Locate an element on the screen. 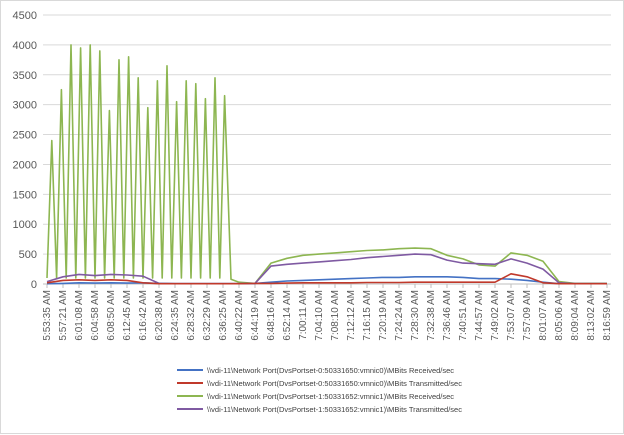 This screenshot has height=435, width=624. y-tick-label: 4500 is located at coordinates (25, 16).